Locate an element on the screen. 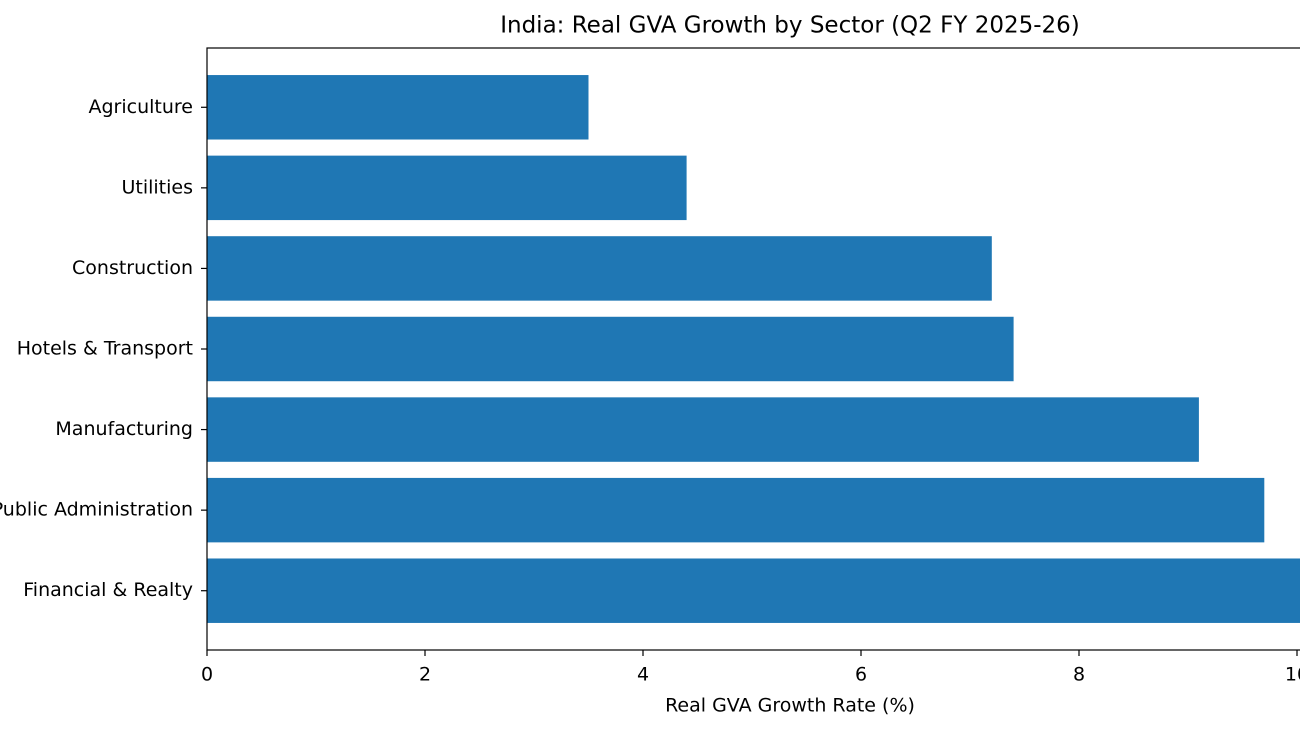  x-tick-label: 8 is located at coordinates (1079, 675).